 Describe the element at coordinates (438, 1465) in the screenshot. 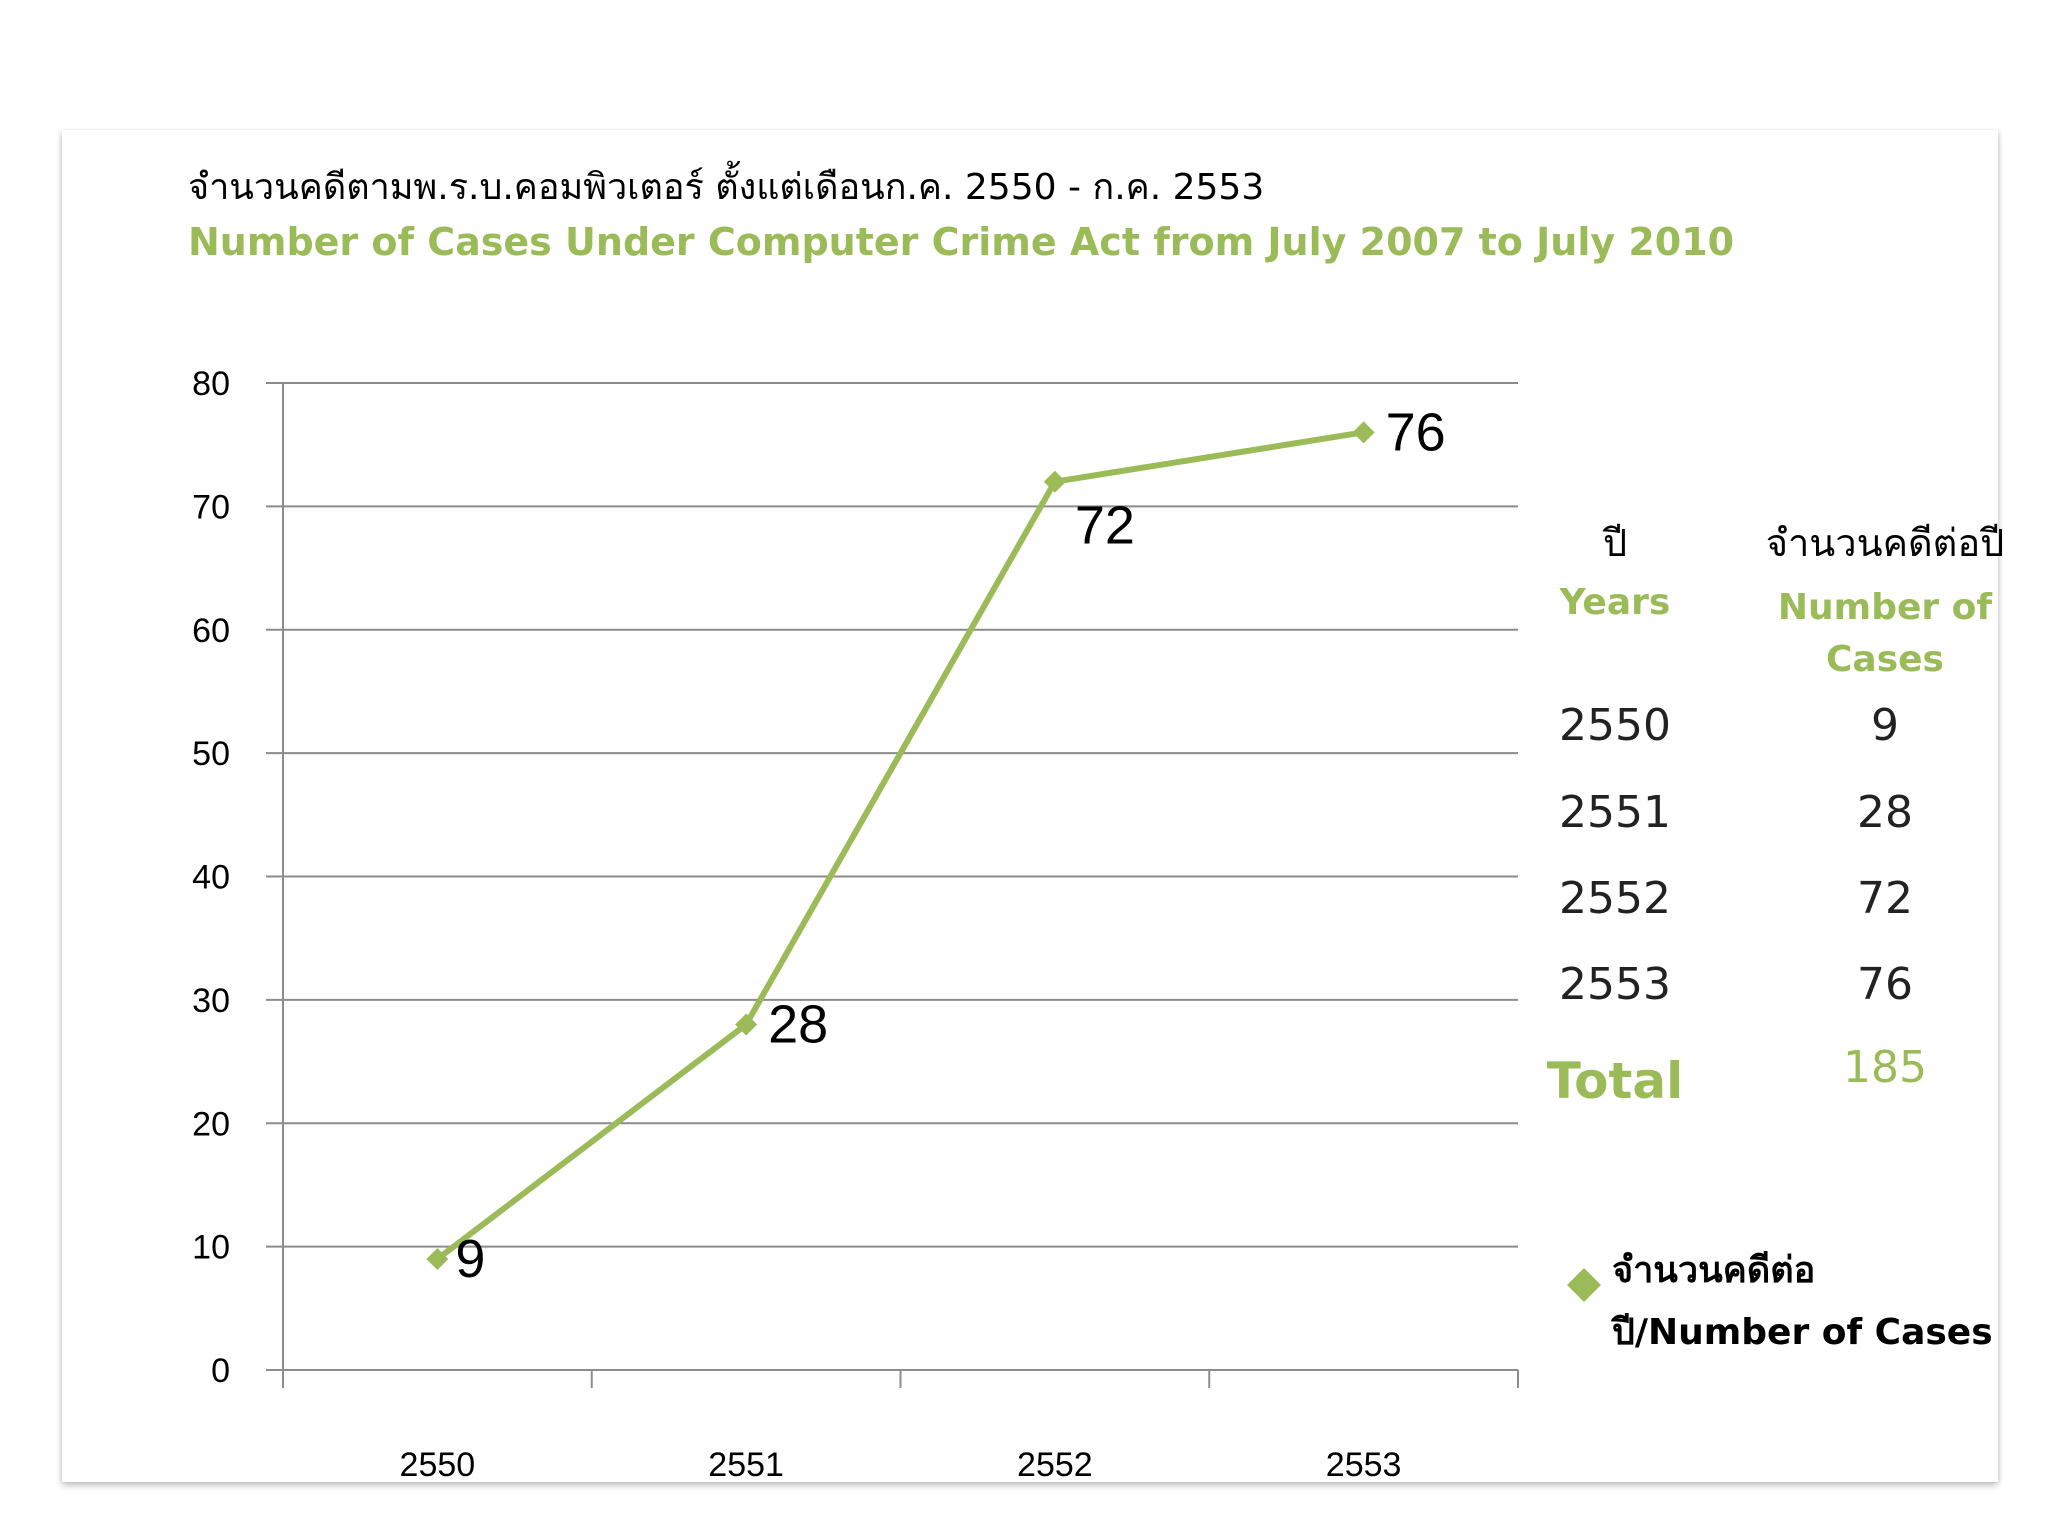

I see `x-tick-label: 2550` at that location.